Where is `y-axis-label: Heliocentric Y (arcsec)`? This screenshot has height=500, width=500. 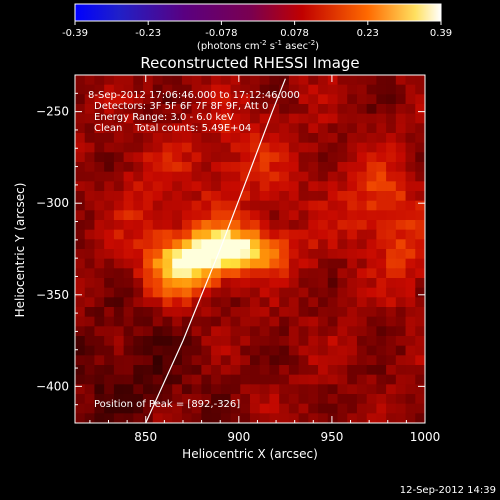 y-axis-label: Heliocentric Y (arcsec) is located at coordinates (20, 250).